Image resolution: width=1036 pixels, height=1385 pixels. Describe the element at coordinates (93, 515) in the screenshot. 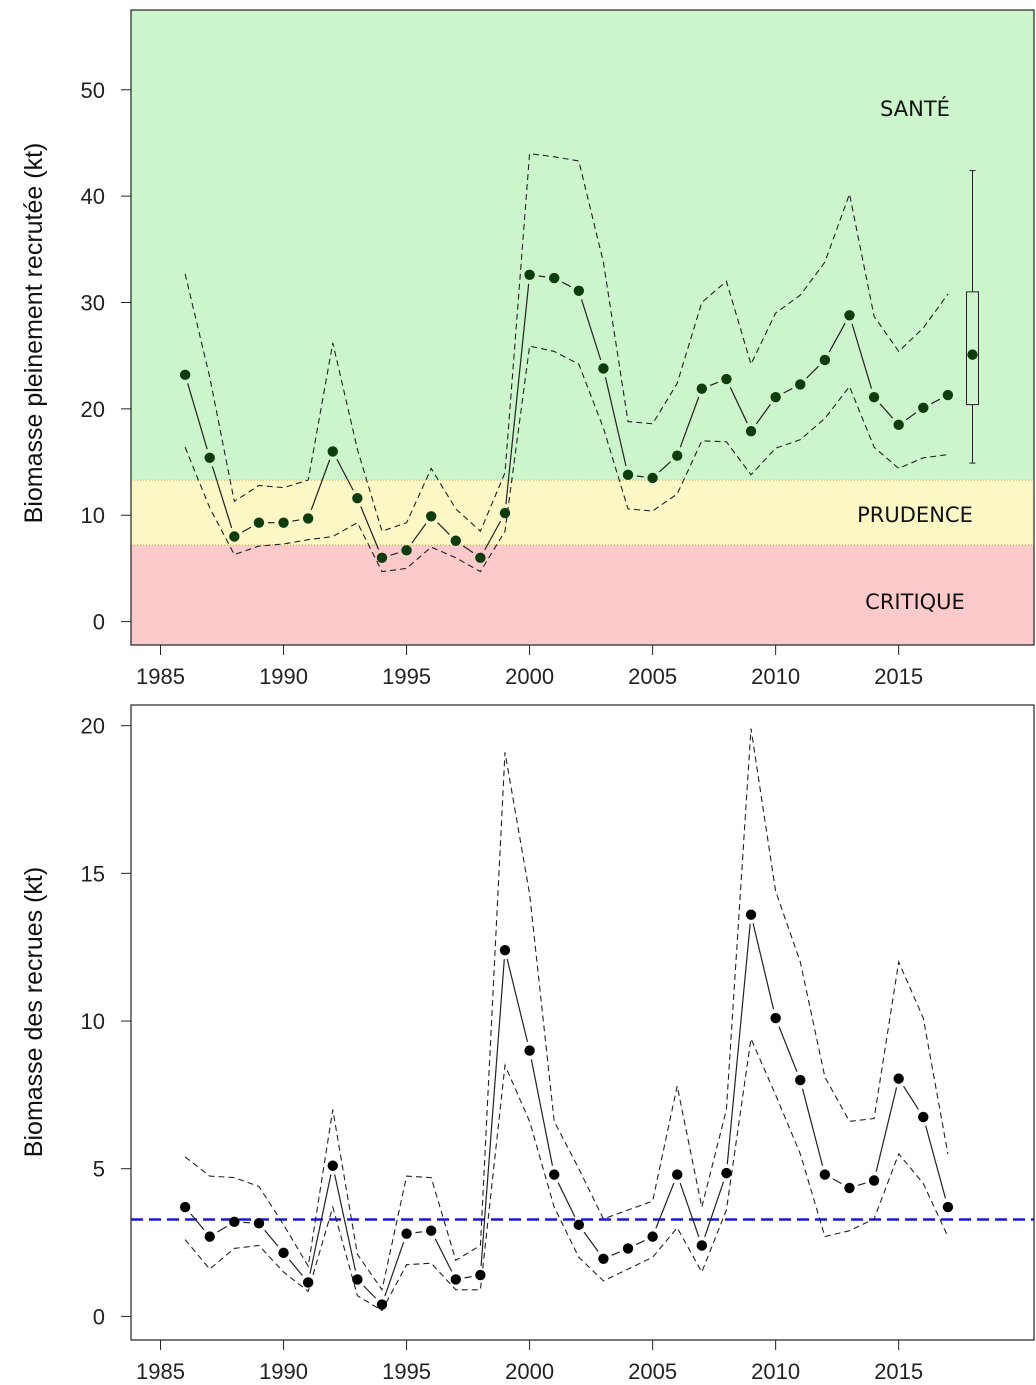

I see `y-tick-label: 10` at that location.